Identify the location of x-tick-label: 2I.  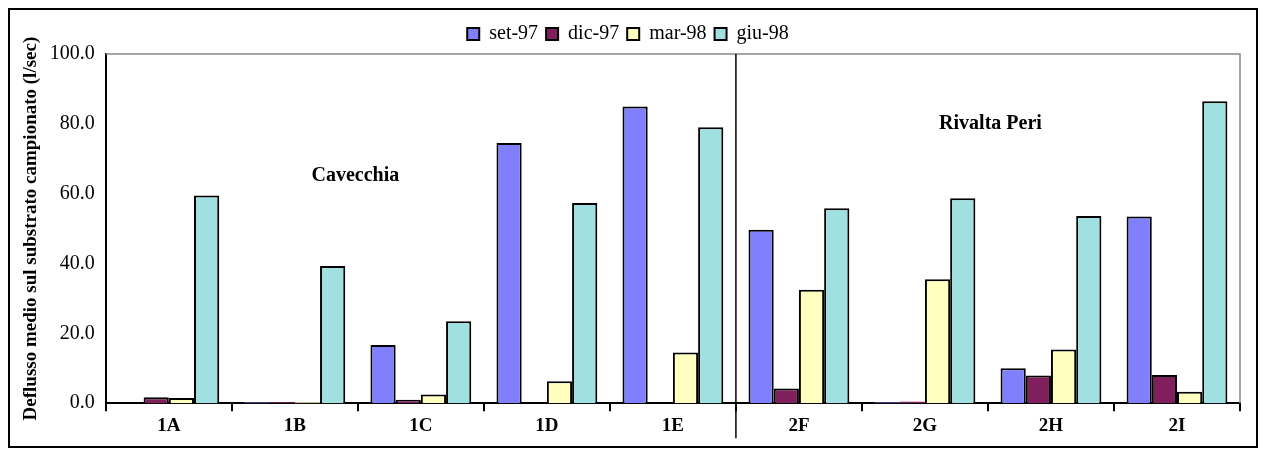
(1177, 424).